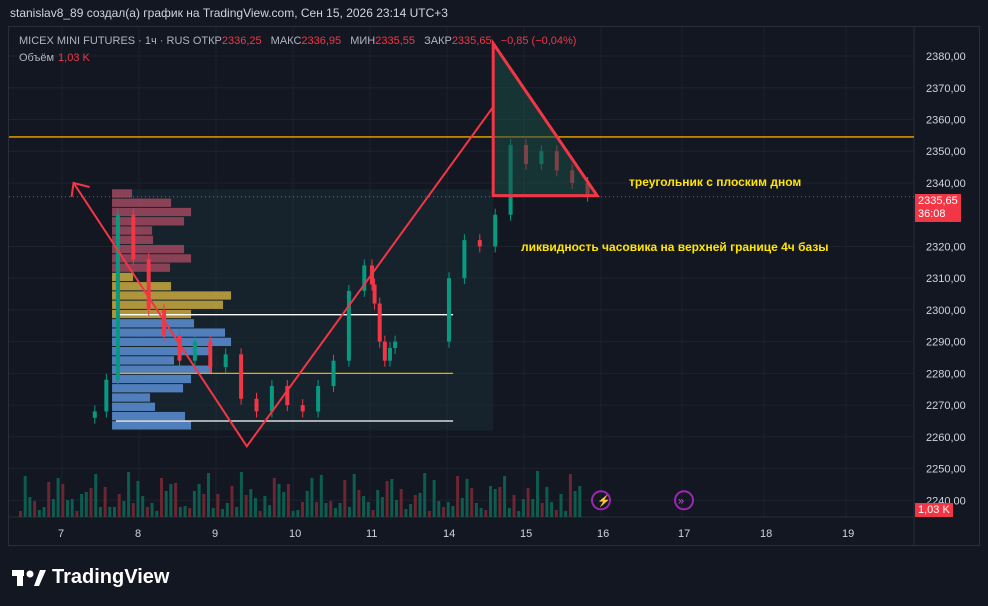 The image size is (988, 606). What do you see at coordinates (603, 534) in the screenshot?
I see `x-tick-label: 16` at bounding box center [603, 534].